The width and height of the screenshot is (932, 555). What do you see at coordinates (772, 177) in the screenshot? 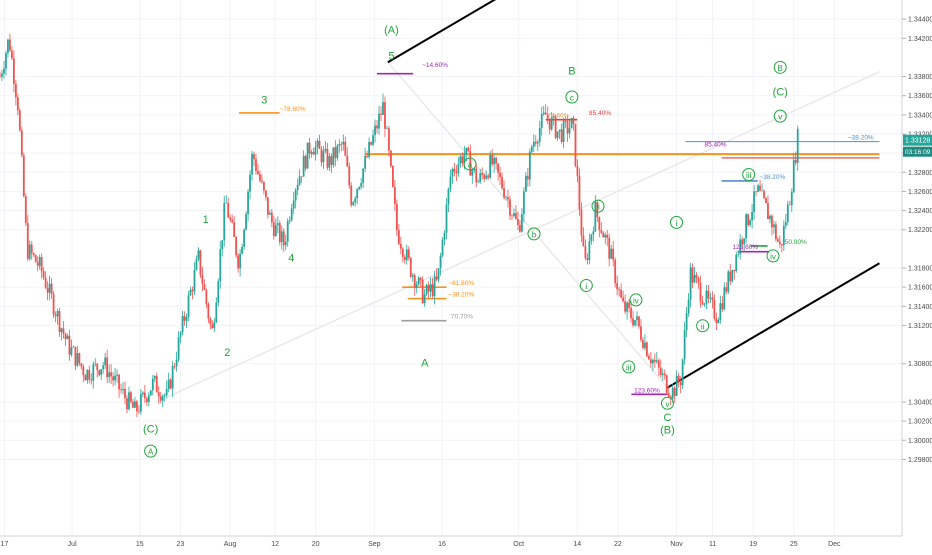
I see `fib-label: ~38.20%` at bounding box center [772, 177].